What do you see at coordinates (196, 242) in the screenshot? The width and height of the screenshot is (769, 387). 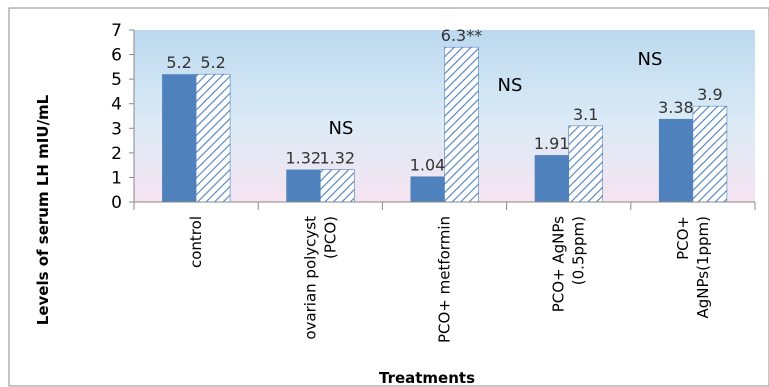 I see `x-category-label: control` at bounding box center [196, 242].